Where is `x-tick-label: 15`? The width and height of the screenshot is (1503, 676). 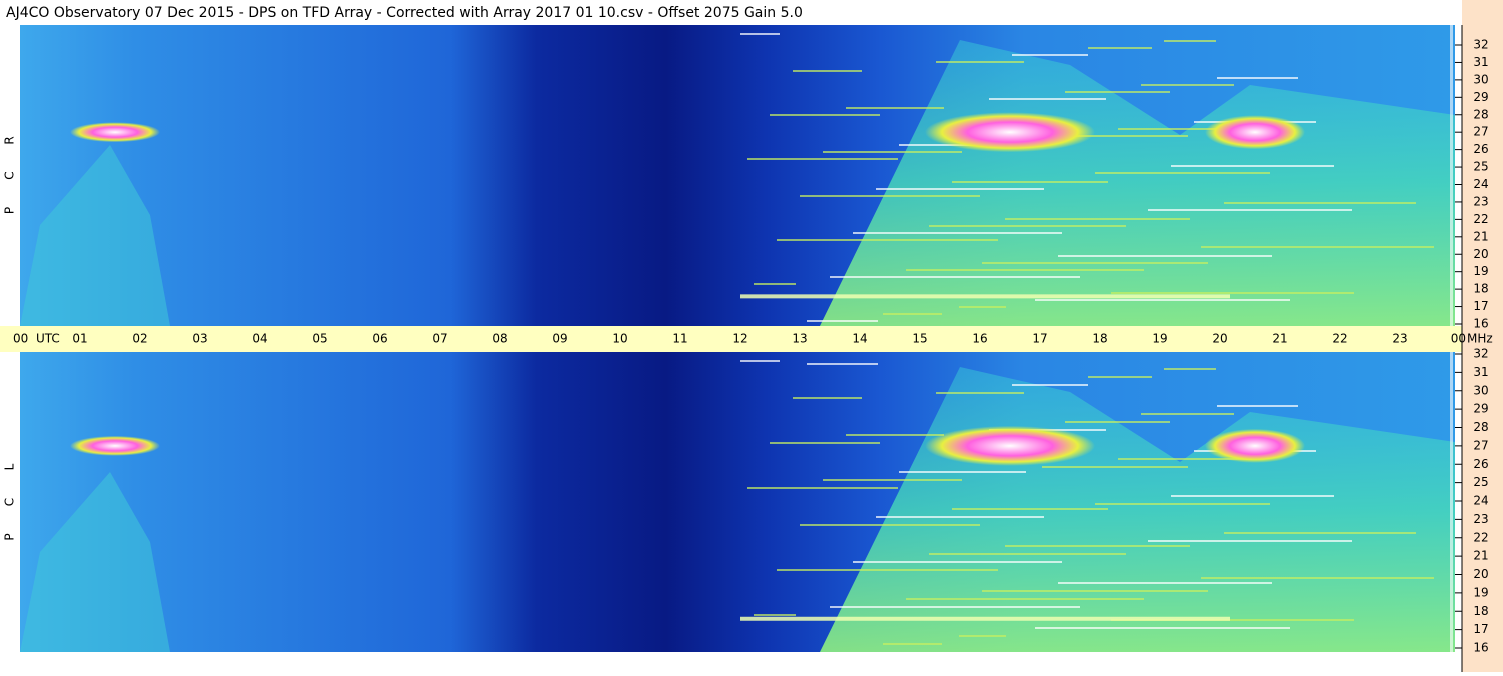
x-tick-label: 15 is located at coordinates (919, 339).